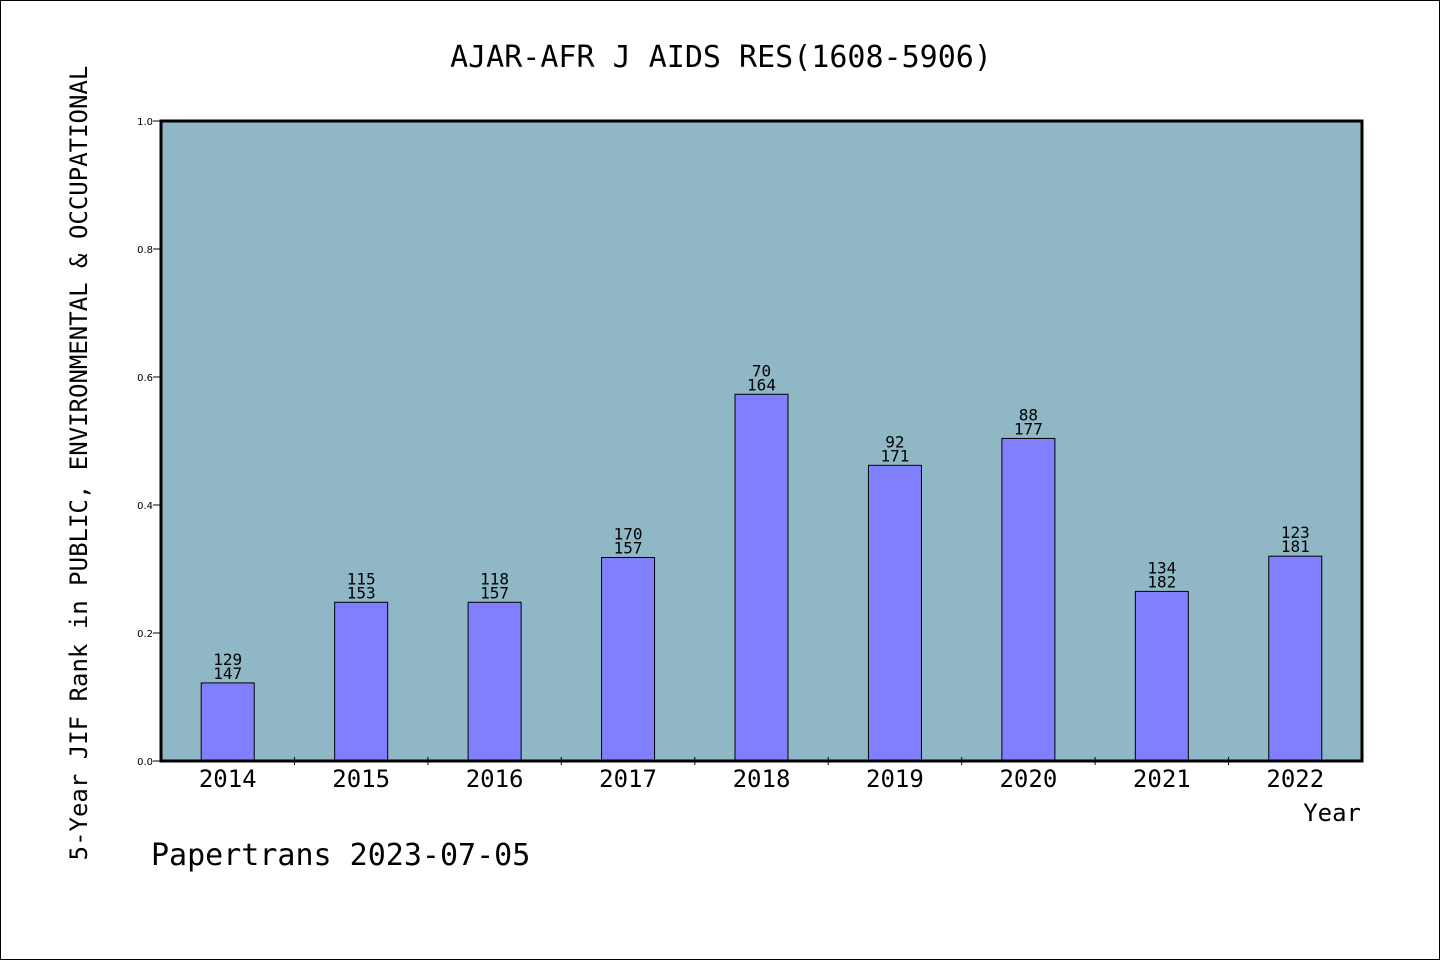  Describe the element at coordinates (721, 57) in the screenshot. I see `chart-title: AJAR-AFR J AIDS RES(1608-5906)` at that location.